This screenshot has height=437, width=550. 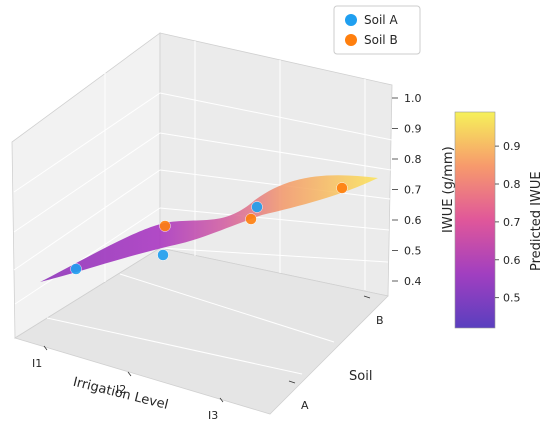 I want to click on colorbar-tick-label: 0.8, so click(x=512, y=184).